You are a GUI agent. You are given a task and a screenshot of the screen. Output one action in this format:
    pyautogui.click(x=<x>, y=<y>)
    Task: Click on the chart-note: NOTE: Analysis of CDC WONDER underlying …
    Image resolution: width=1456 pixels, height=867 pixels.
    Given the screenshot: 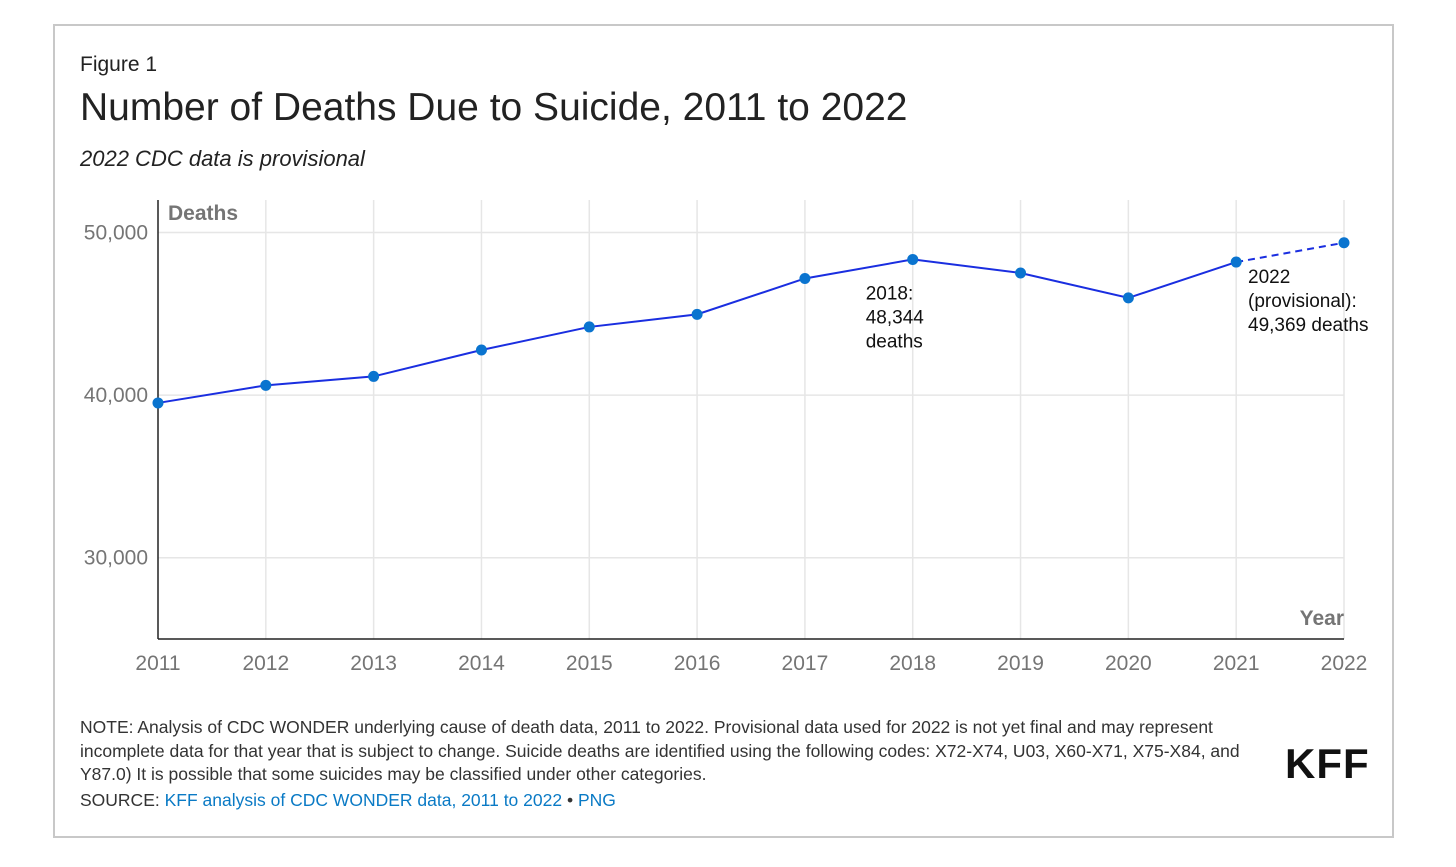 What is the action you would take?
    pyautogui.click(x=660, y=750)
    